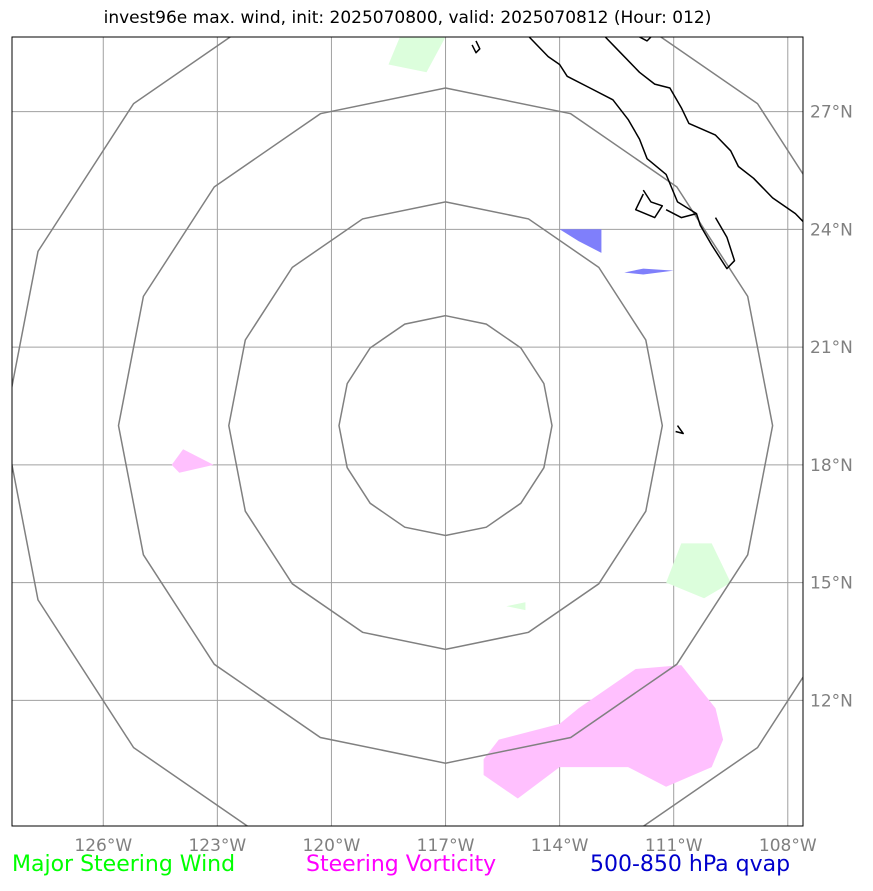  I want to click on latitude-label: 15°N, so click(831, 584).